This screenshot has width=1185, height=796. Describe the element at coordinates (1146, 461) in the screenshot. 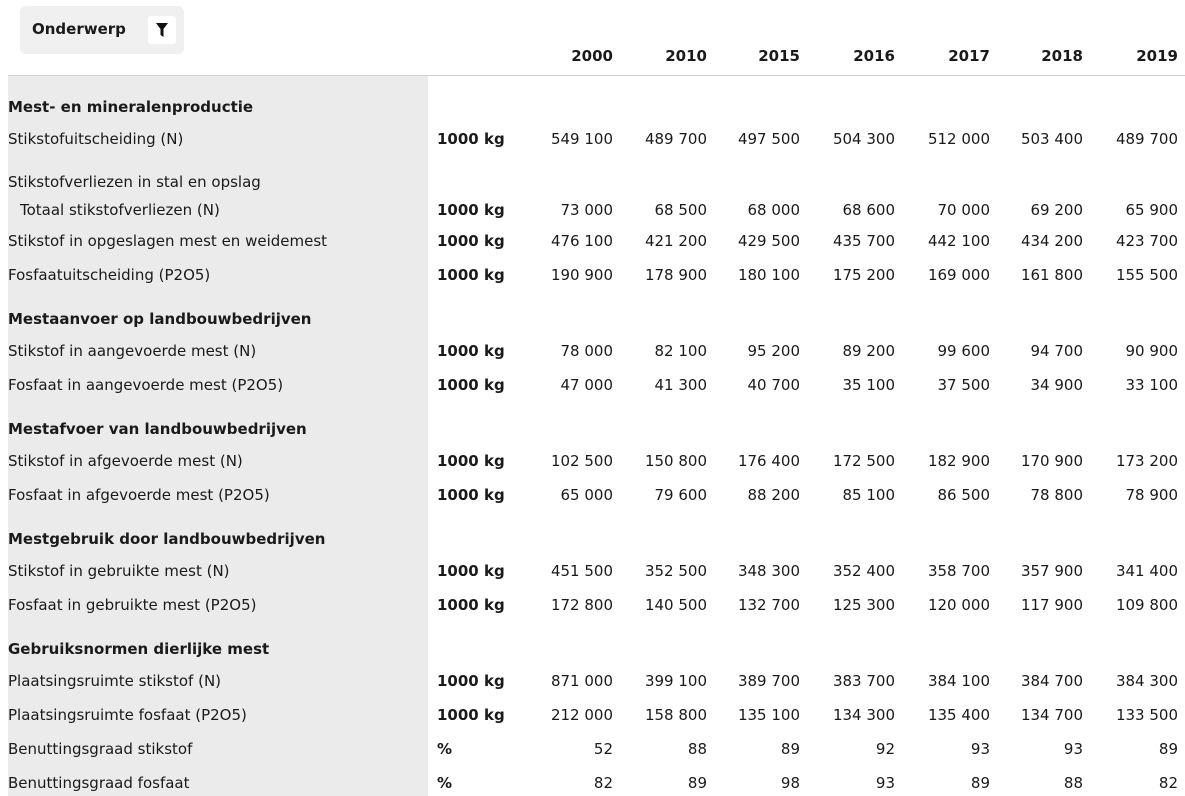

I see `cell: 173 200` at that location.